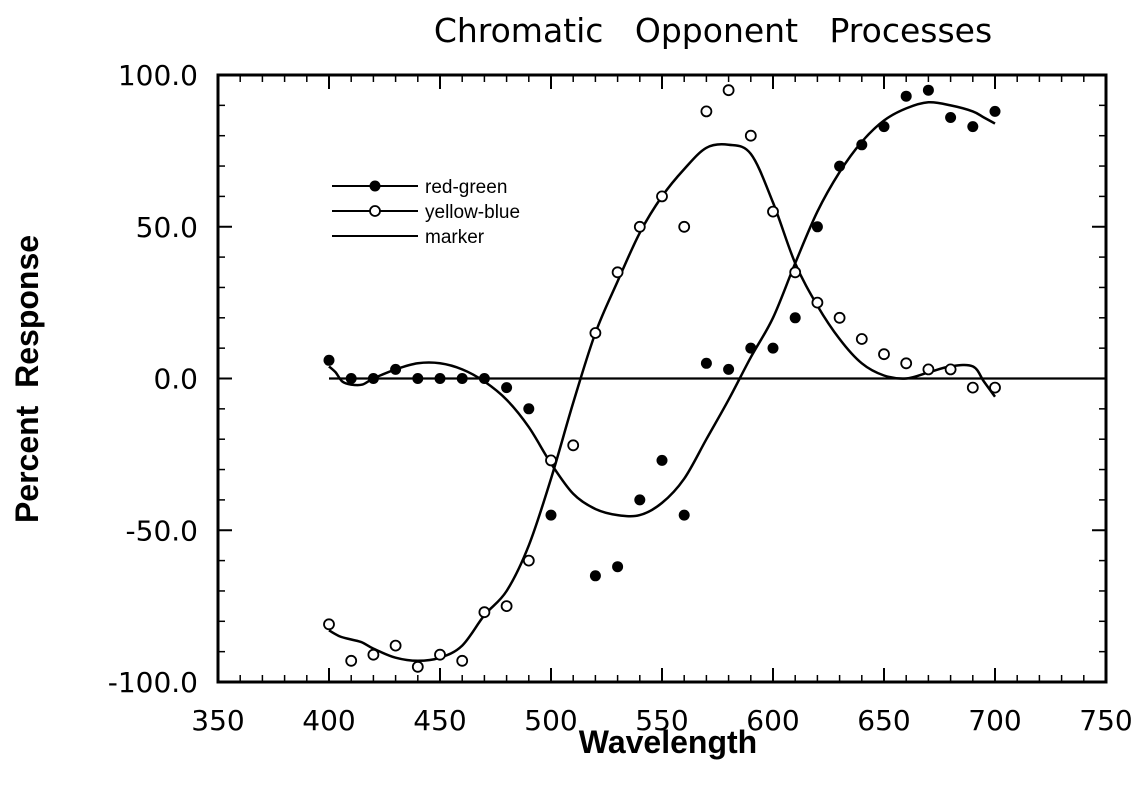 The width and height of the screenshot is (1147, 791). What do you see at coordinates (994, 720) in the screenshot?
I see `x-tick-label: 700` at bounding box center [994, 720].